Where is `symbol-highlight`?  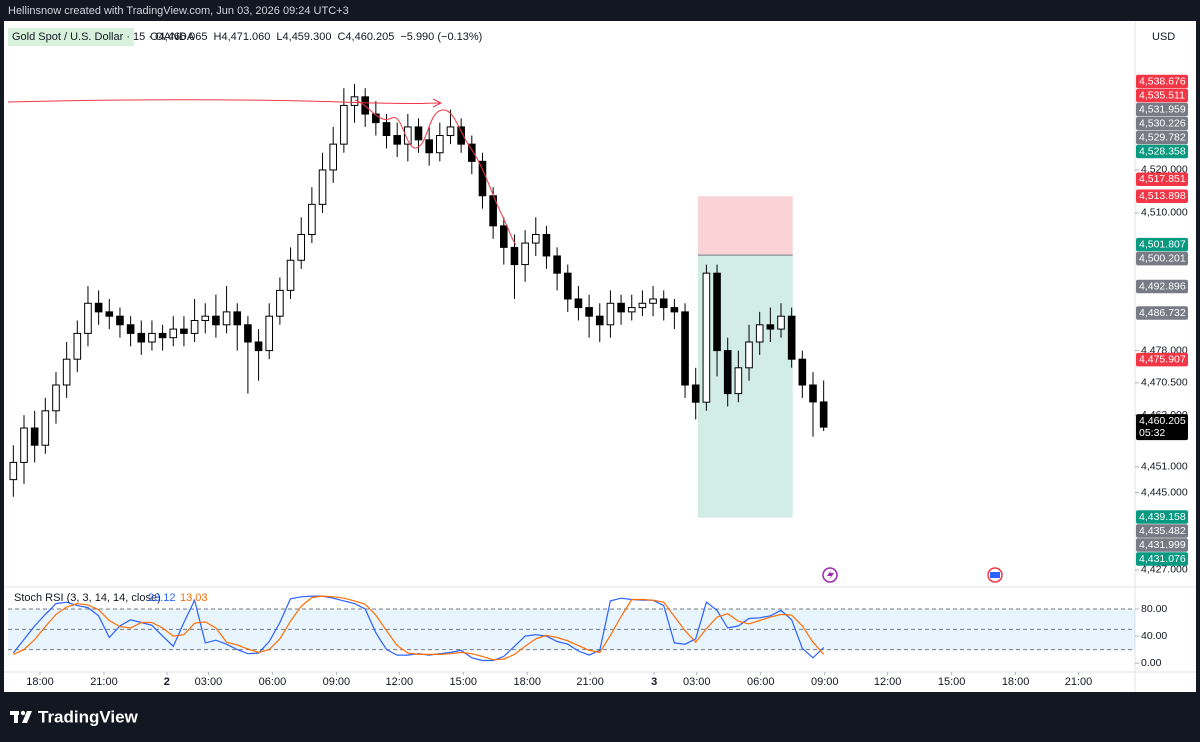 symbol-highlight is located at coordinates (71, 37).